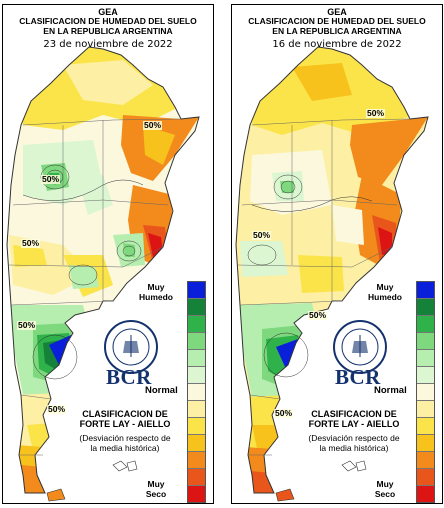 The width and height of the screenshot is (444, 508). Describe the element at coordinates (108, 44) in the screenshot. I see `map-date: 23 de noviembre de 2022` at that location.